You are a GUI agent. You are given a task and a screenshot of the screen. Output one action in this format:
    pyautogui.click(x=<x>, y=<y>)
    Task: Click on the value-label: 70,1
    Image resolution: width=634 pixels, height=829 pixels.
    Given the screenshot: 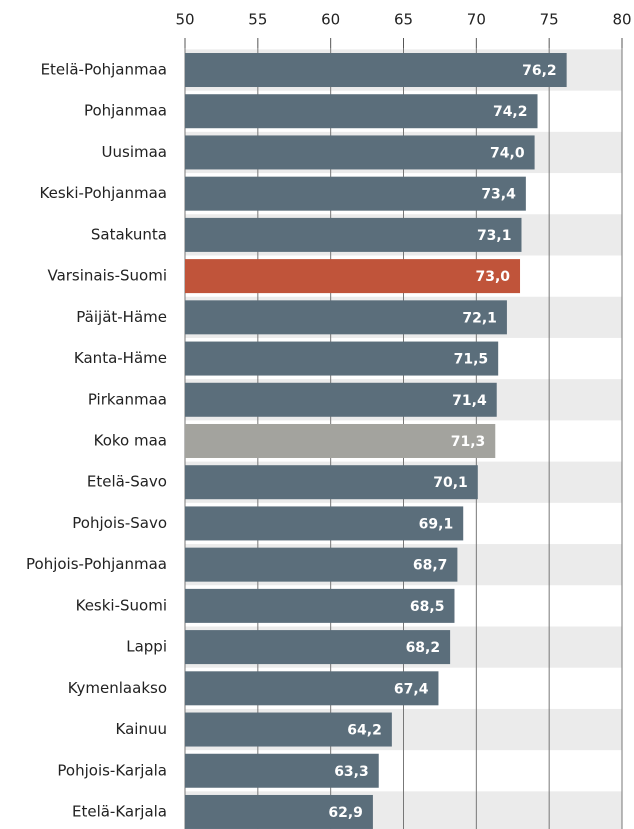 What is the action you would take?
    pyautogui.click(x=450, y=483)
    